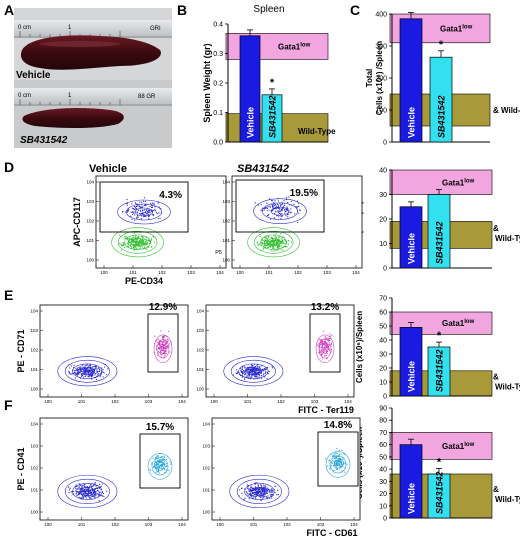  What do you see at coordinates (327, 272) in the screenshot?
I see `decade-label: 103` at bounding box center [327, 272].